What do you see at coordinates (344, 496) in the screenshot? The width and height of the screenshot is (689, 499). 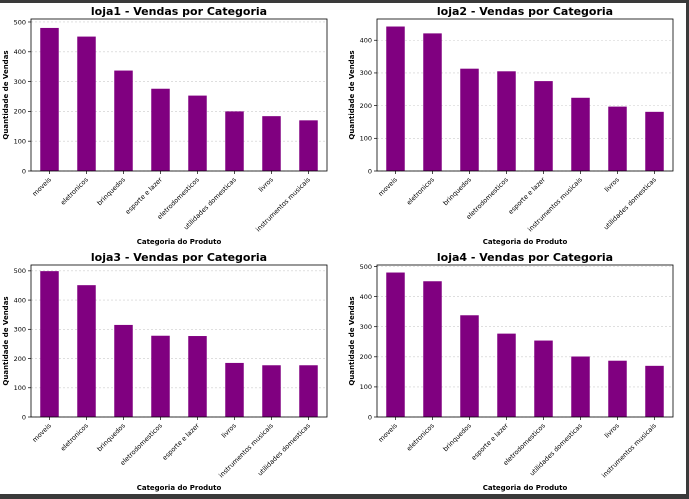 I see `window-frame-bottom` at bounding box center [344, 496].